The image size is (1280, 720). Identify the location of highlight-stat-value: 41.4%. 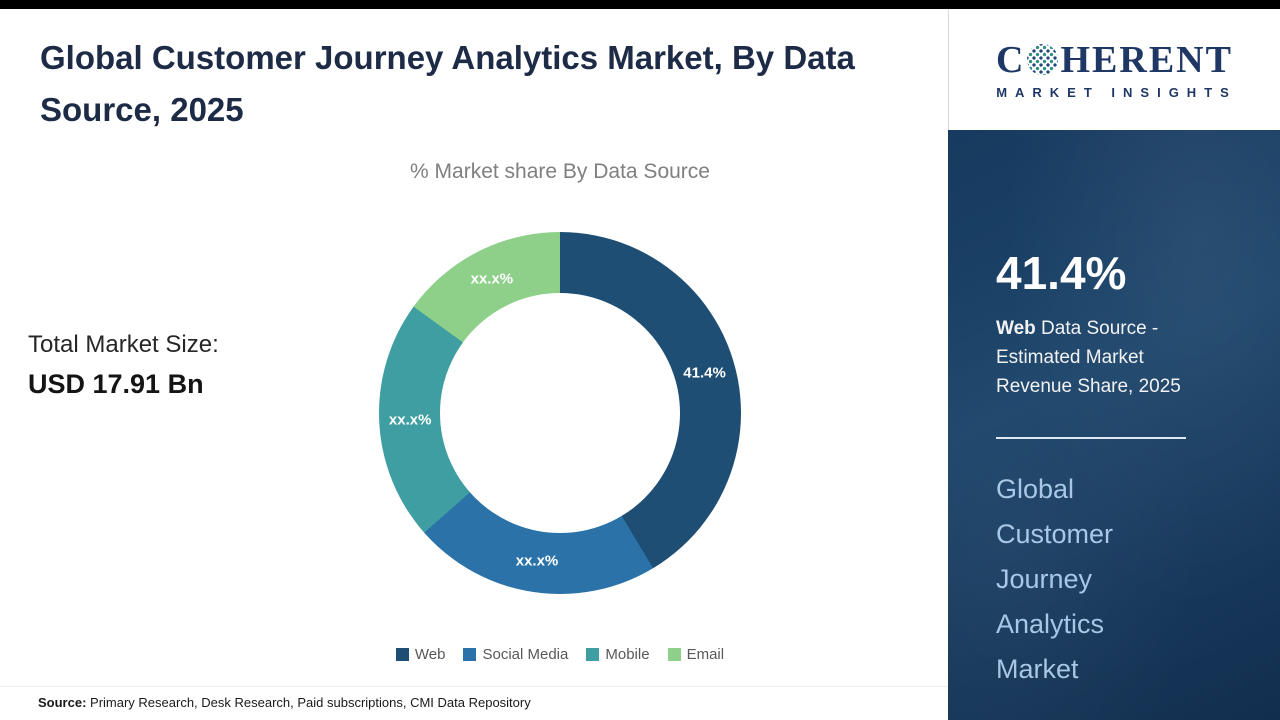
(1061, 273).